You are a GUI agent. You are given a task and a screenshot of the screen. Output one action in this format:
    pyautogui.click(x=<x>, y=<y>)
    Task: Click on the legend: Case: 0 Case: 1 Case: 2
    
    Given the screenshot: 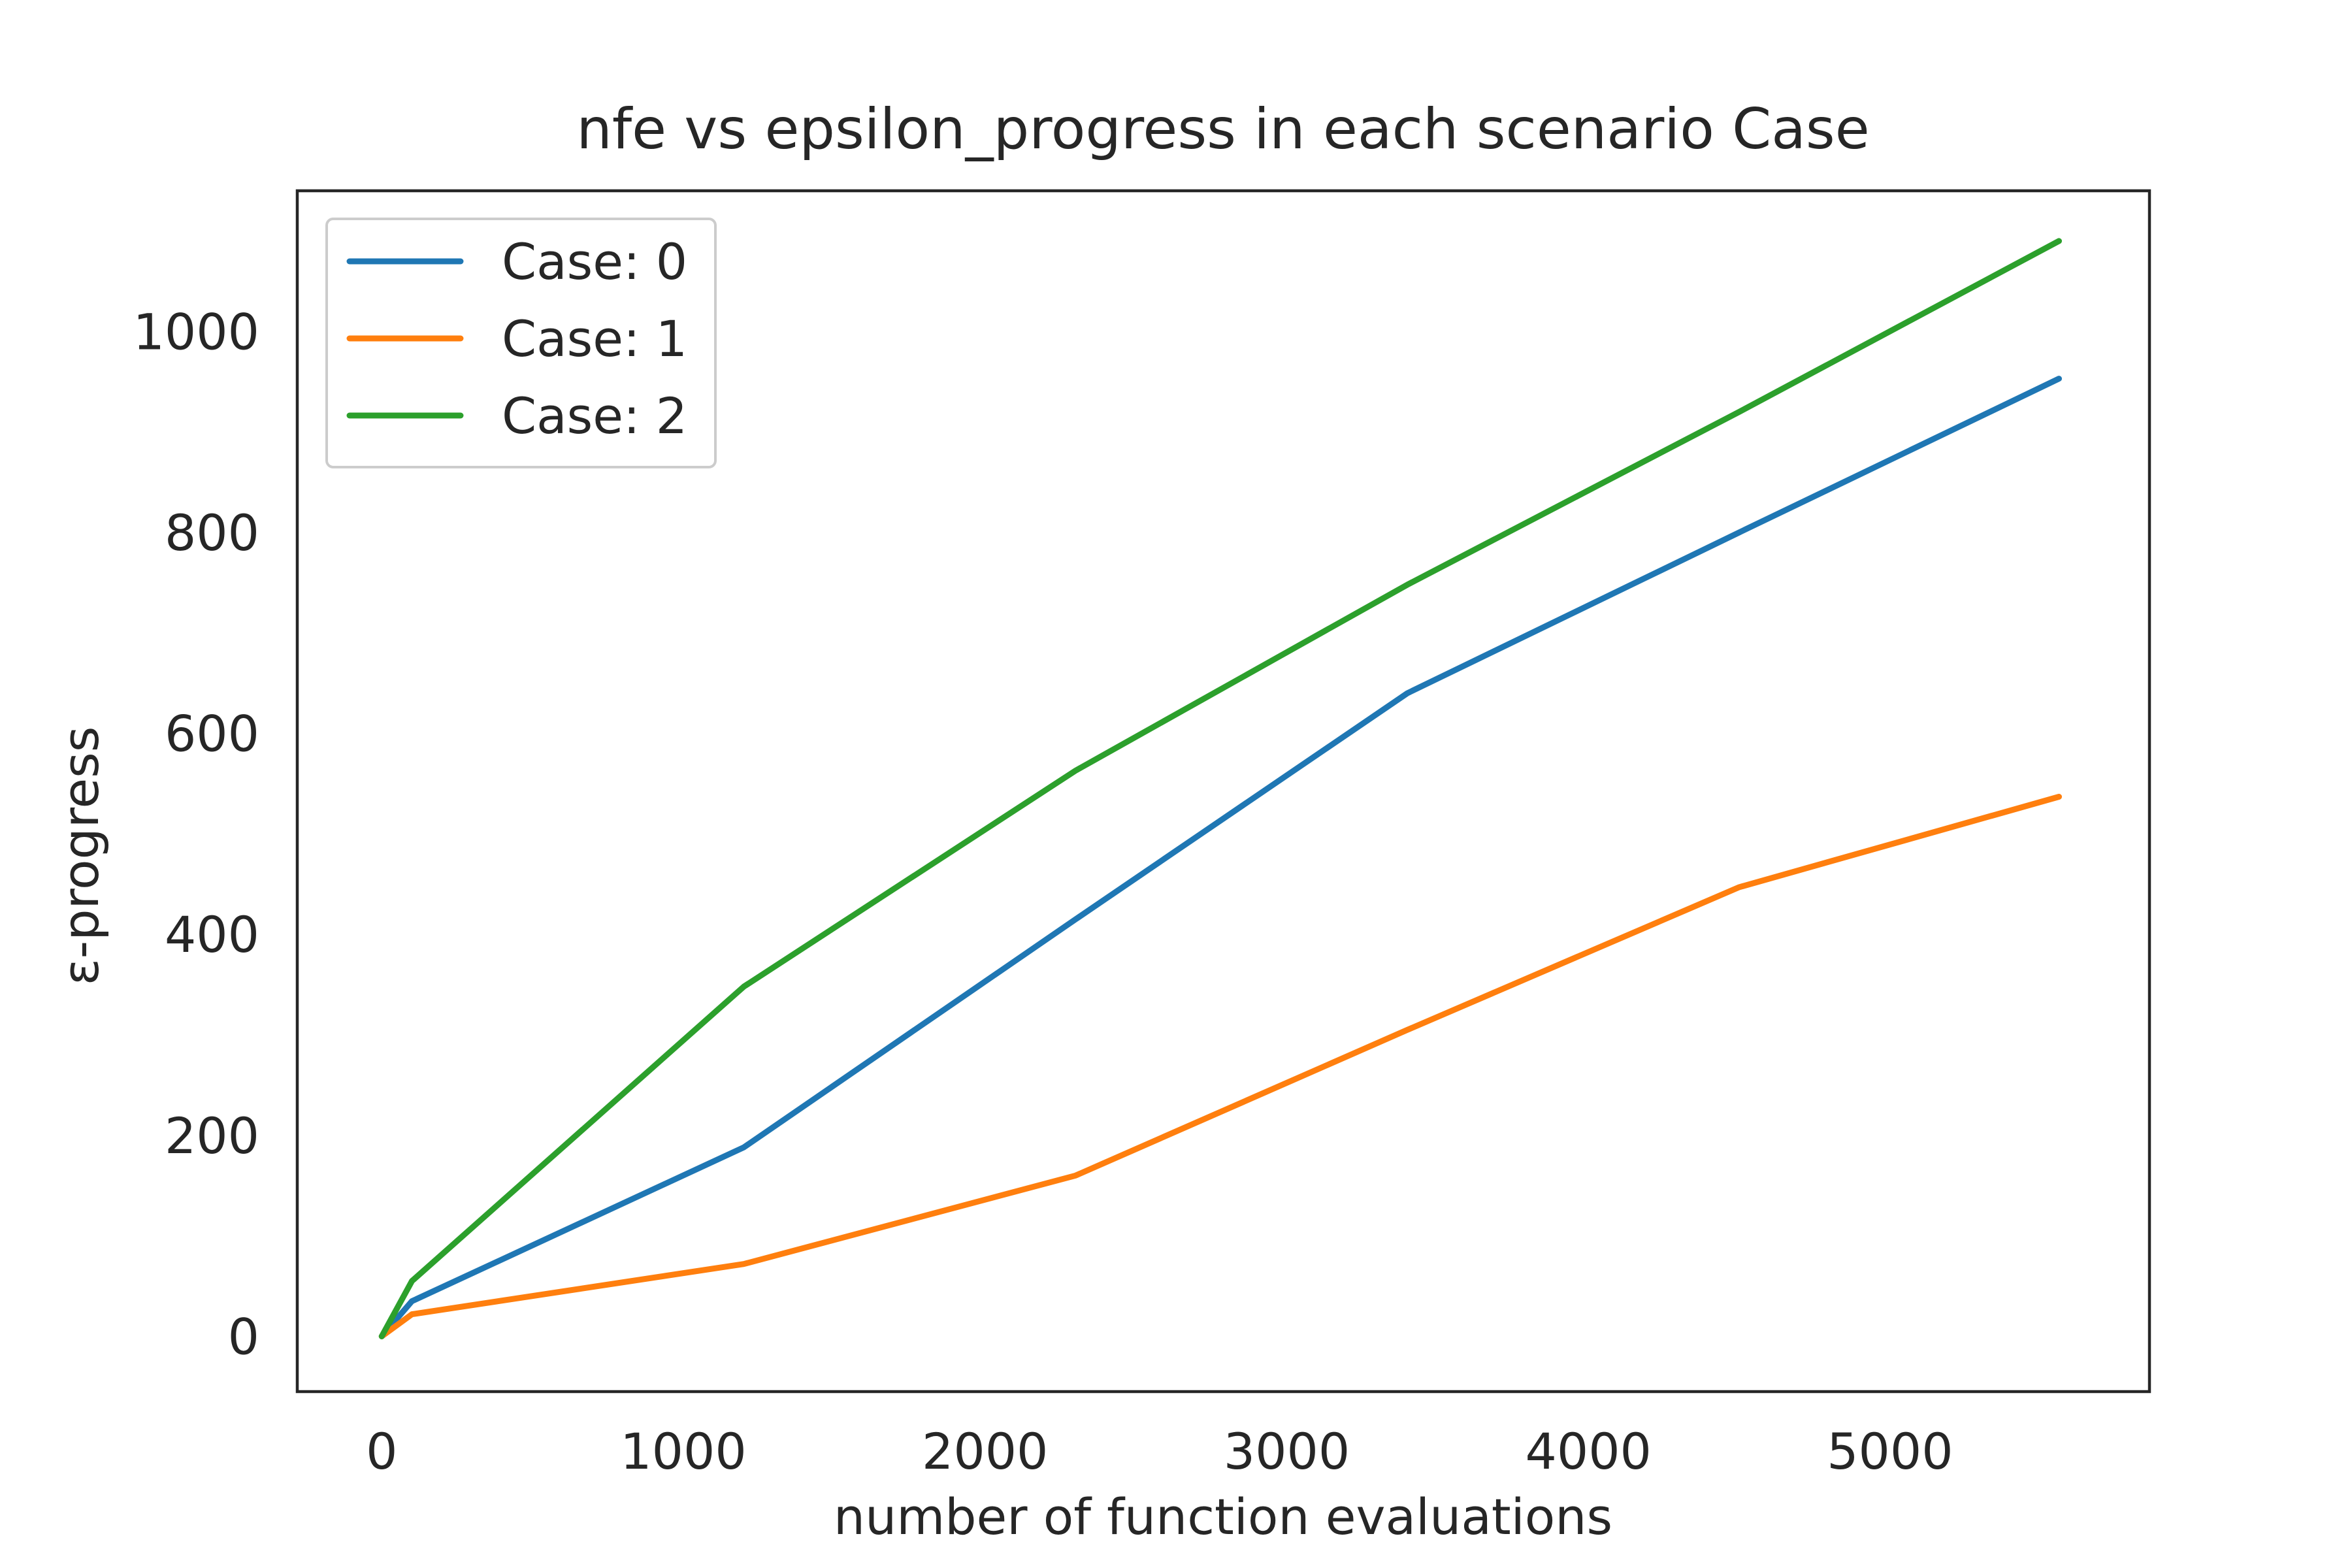 What is the action you would take?
    pyautogui.click(x=521, y=343)
    